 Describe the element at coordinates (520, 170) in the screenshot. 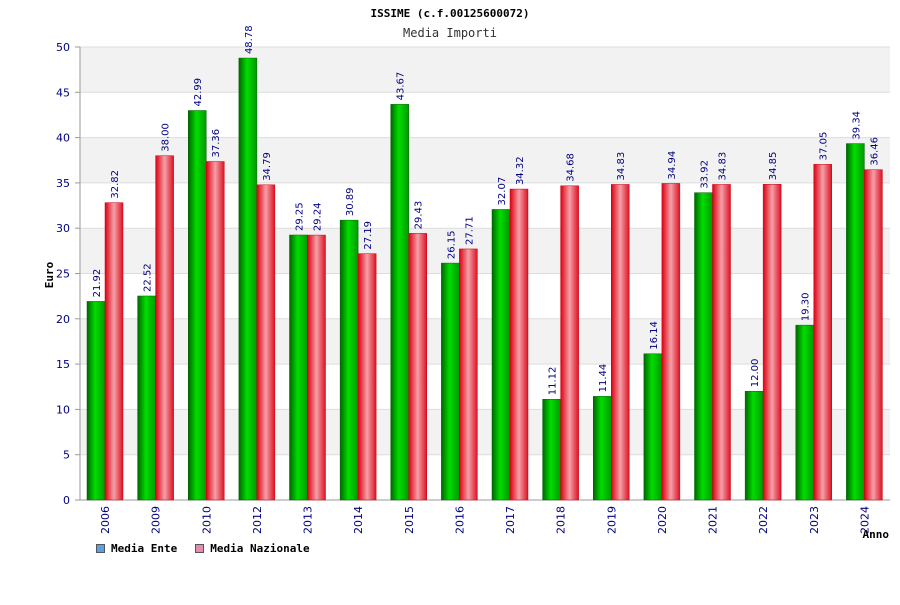

I see `data-label-media-nazionale: 34.32` at that location.